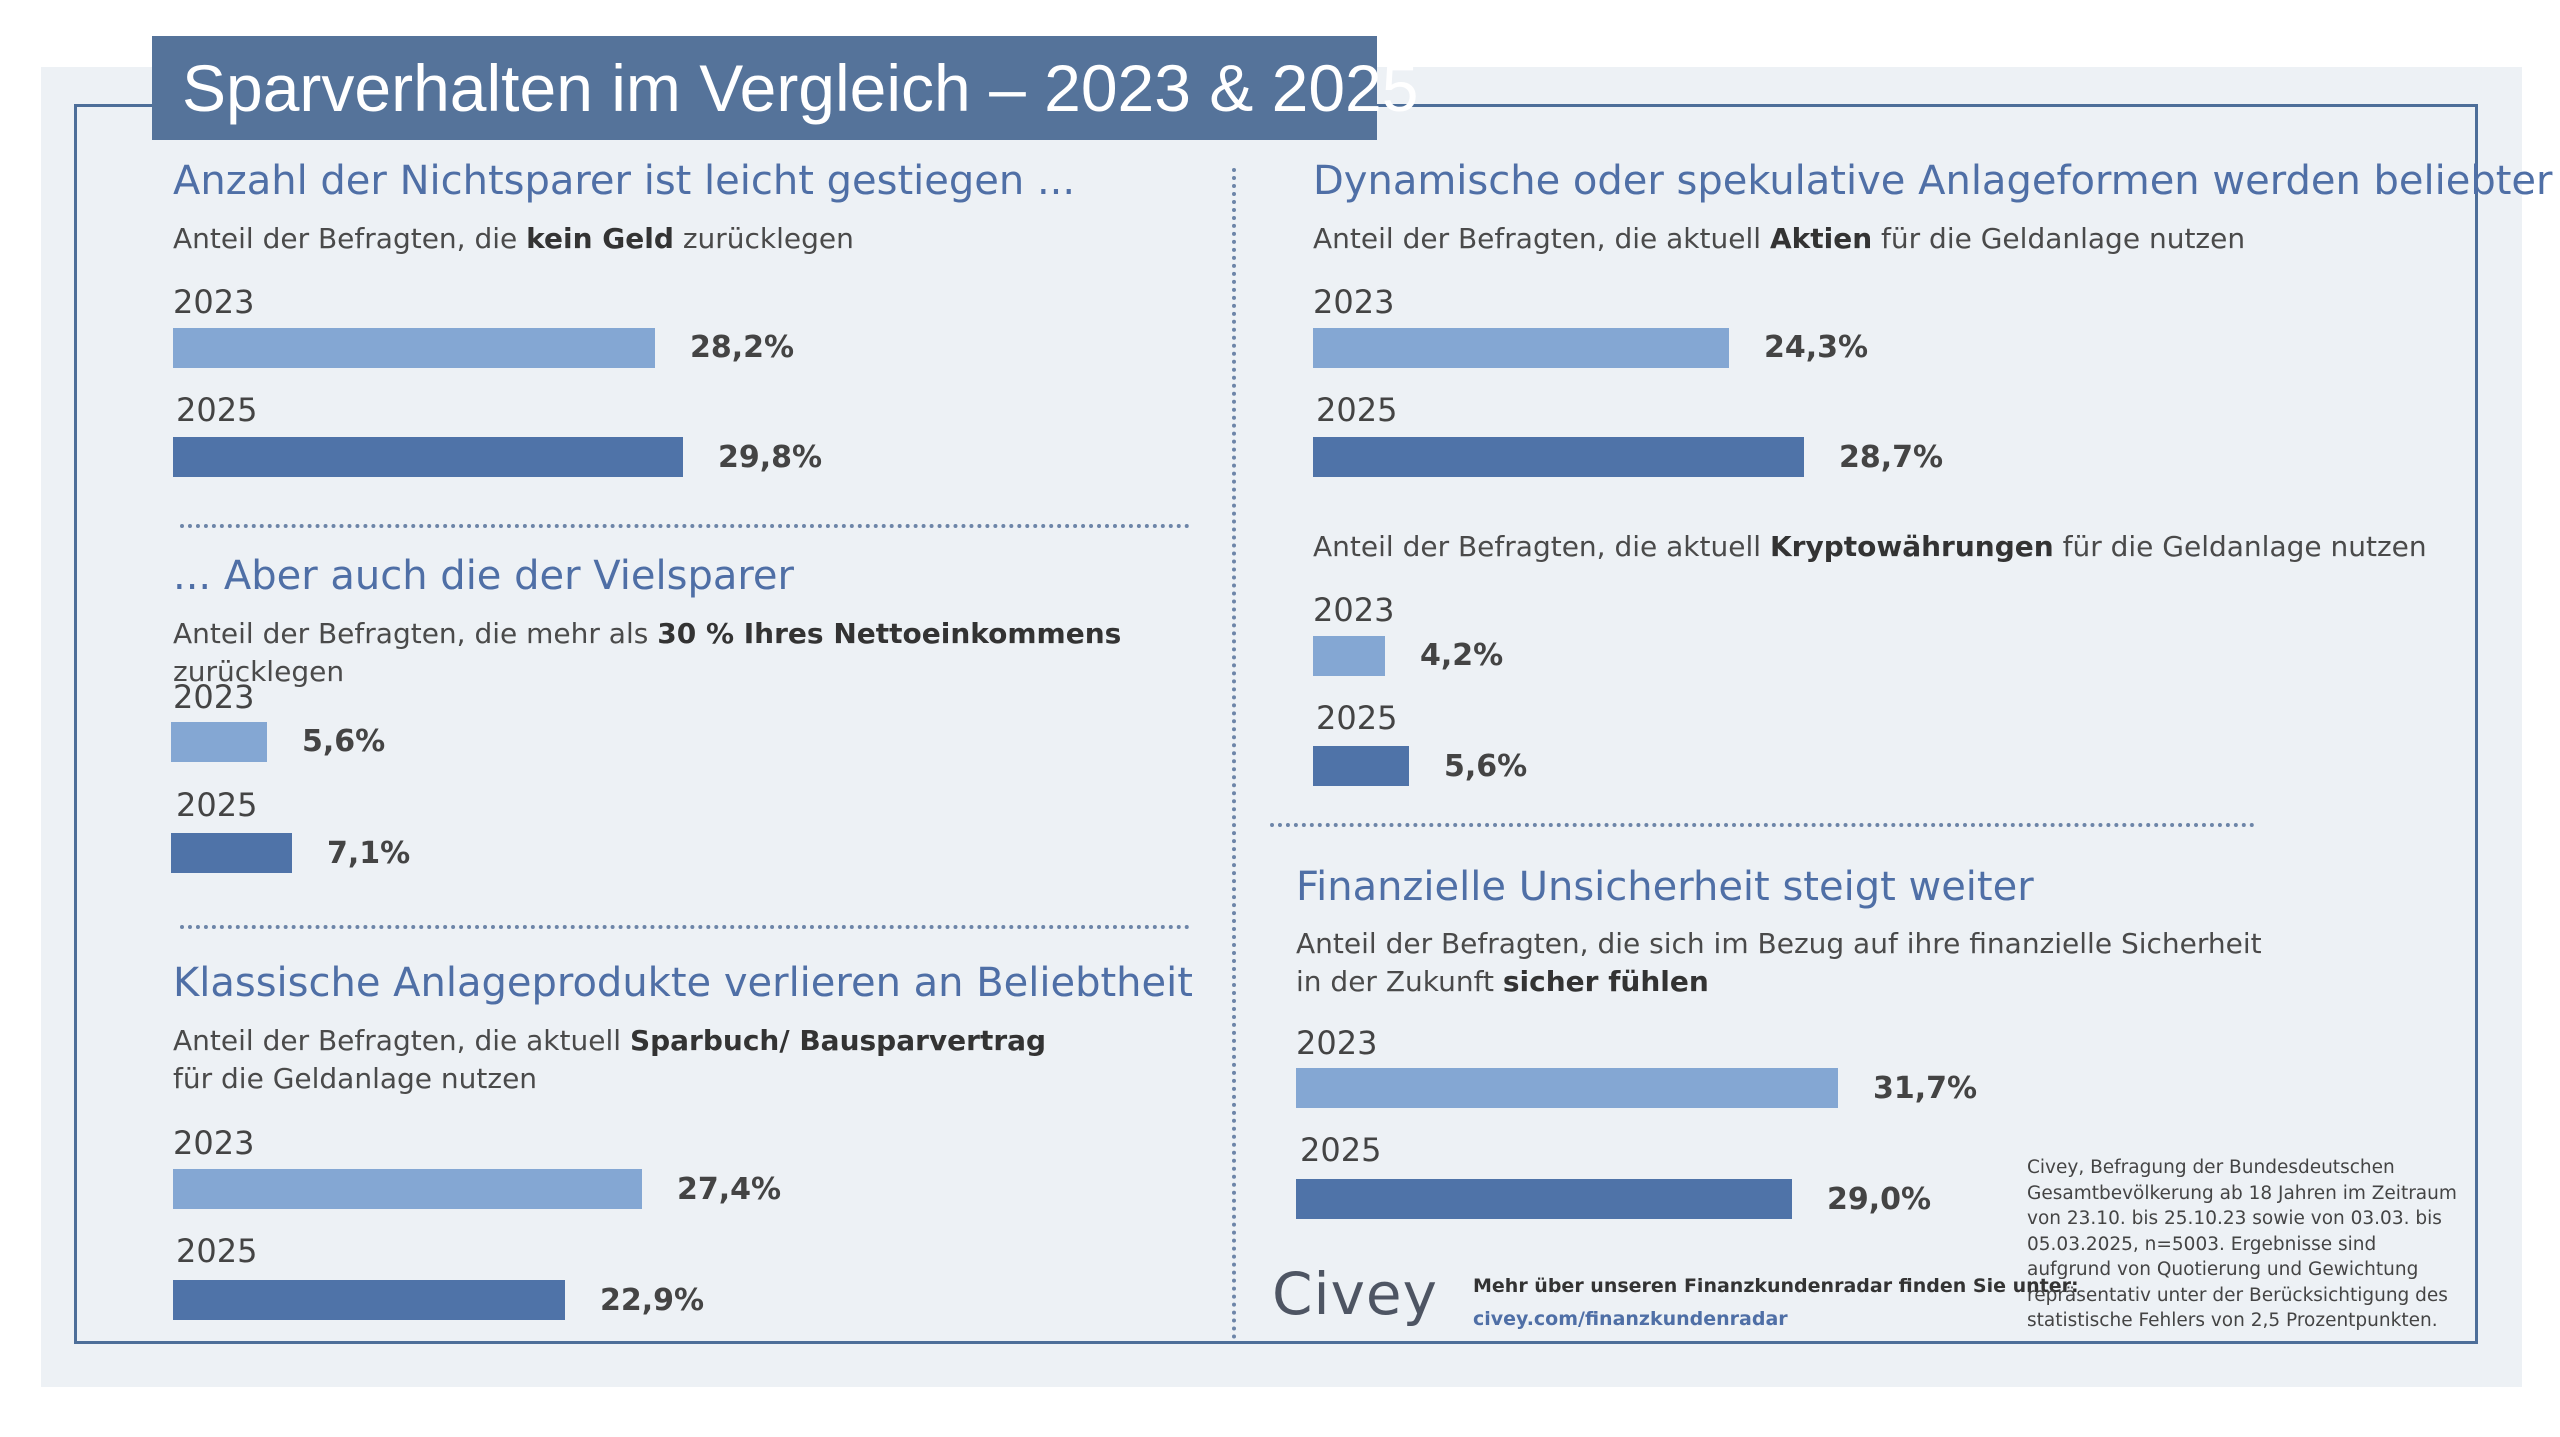 Image resolution: width=2560 pixels, height=1437 pixels. I want to click on bar-klassisch-2025, so click(369, 1300).